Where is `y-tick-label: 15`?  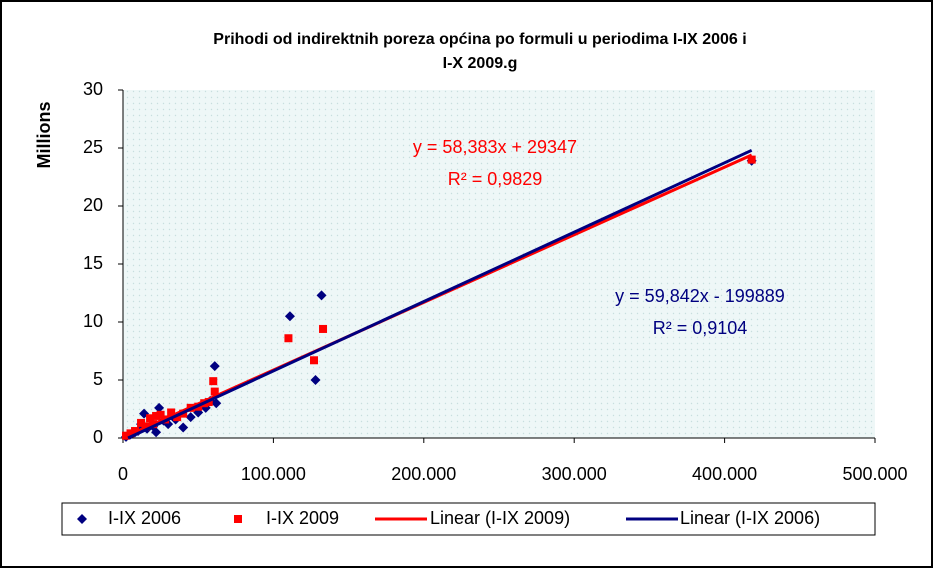 y-tick-label: 15 is located at coordinates (93, 263).